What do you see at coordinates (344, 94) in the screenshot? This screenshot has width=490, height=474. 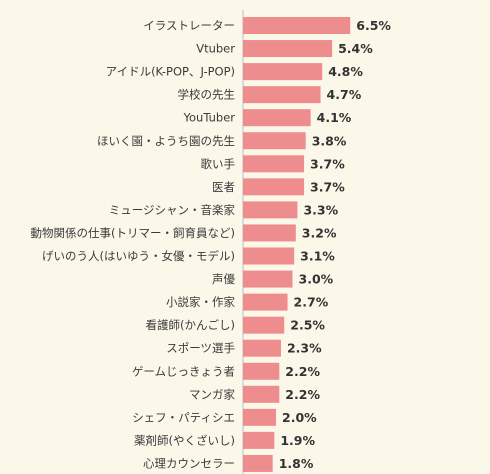 I see `value-label: 4.7%` at bounding box center [344, 94].